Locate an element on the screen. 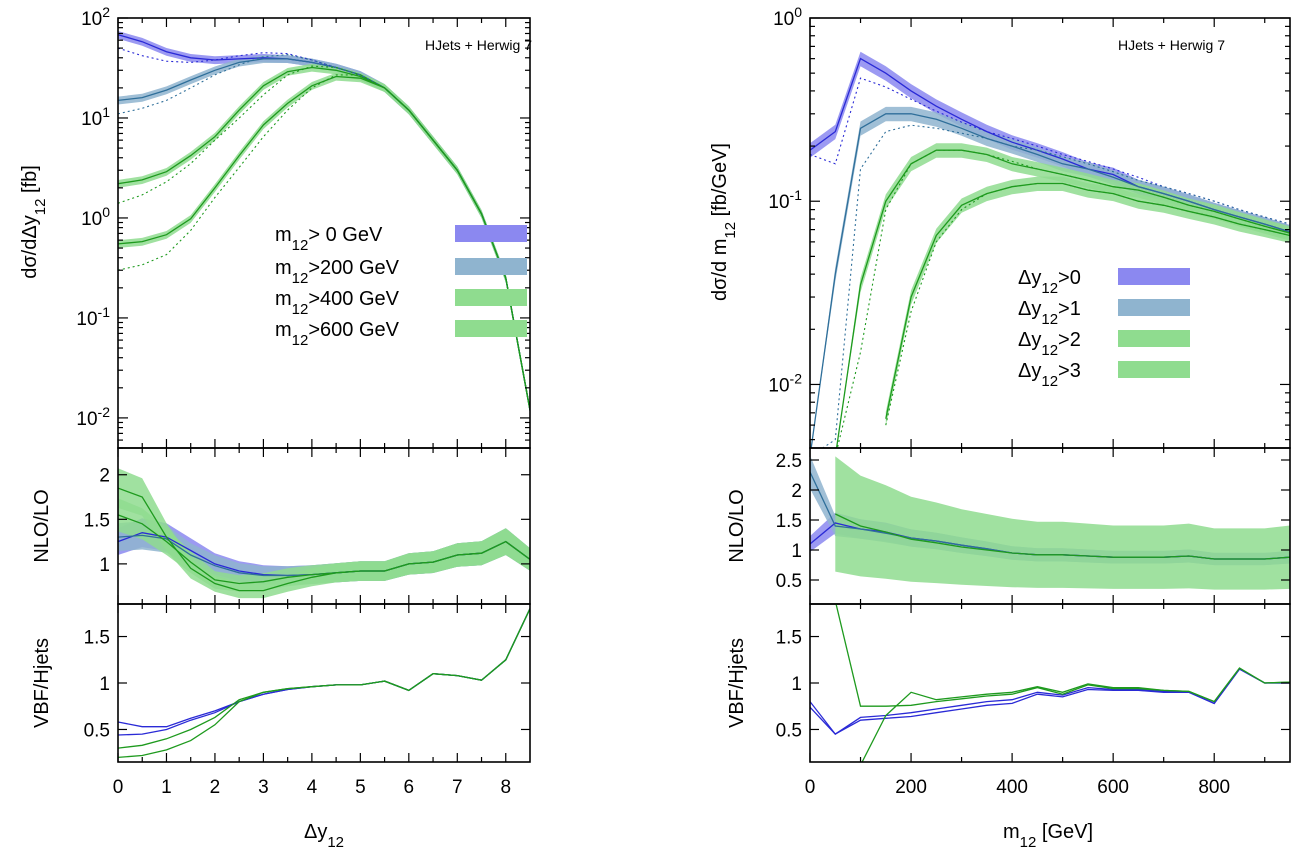 The image size is (1310, 850). left-ratio-vbf-panel: 0 1 2 3 4 5 6 7 8 0.5 1 1.5 is located at coordinates (307, 700).